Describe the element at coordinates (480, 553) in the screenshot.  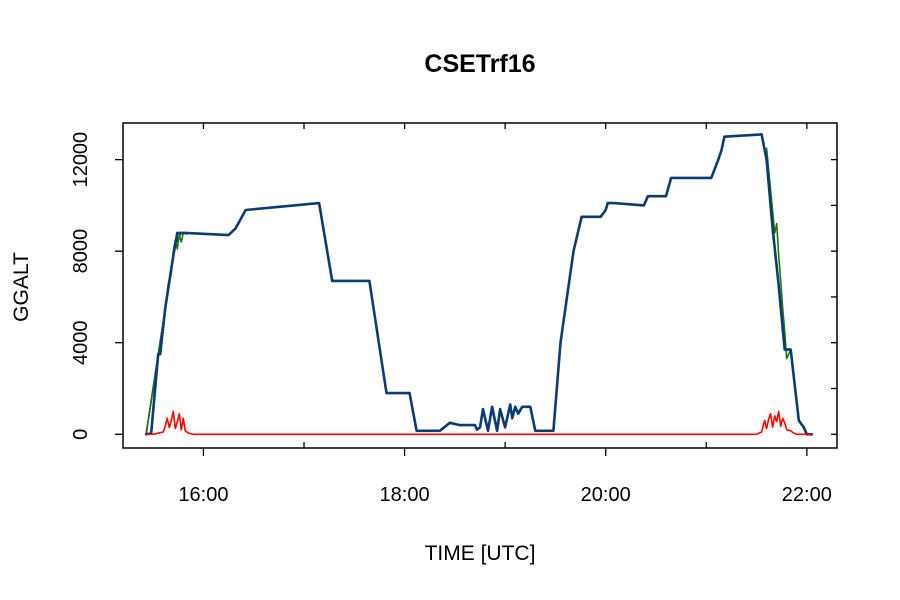
I see `x-axis-label: TIME [UTC]` at that location.